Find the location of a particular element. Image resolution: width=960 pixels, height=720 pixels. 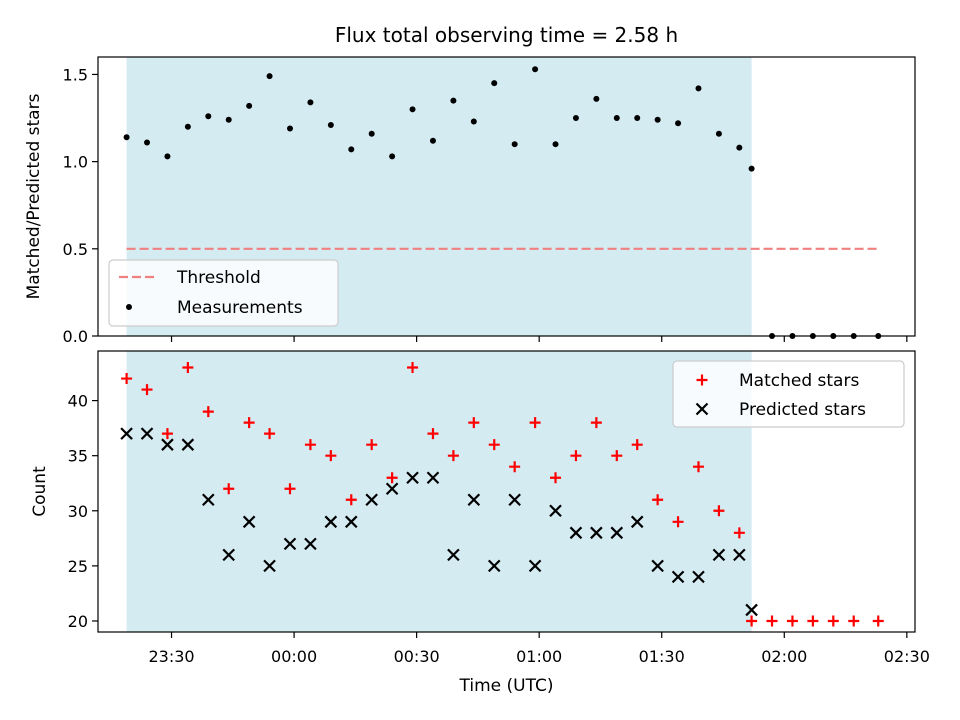

y-tick-label: 40 is located at coordinates (78, 401).